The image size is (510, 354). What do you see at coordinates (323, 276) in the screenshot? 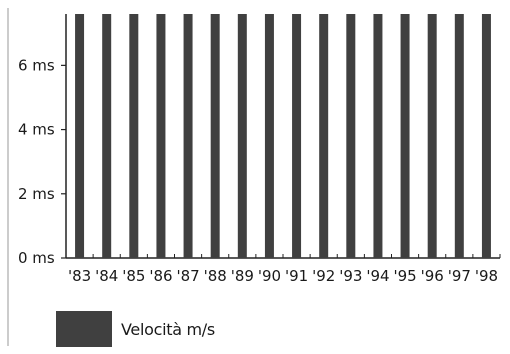
I see `x-tick-label: '92` at bounding box center [323, 276].